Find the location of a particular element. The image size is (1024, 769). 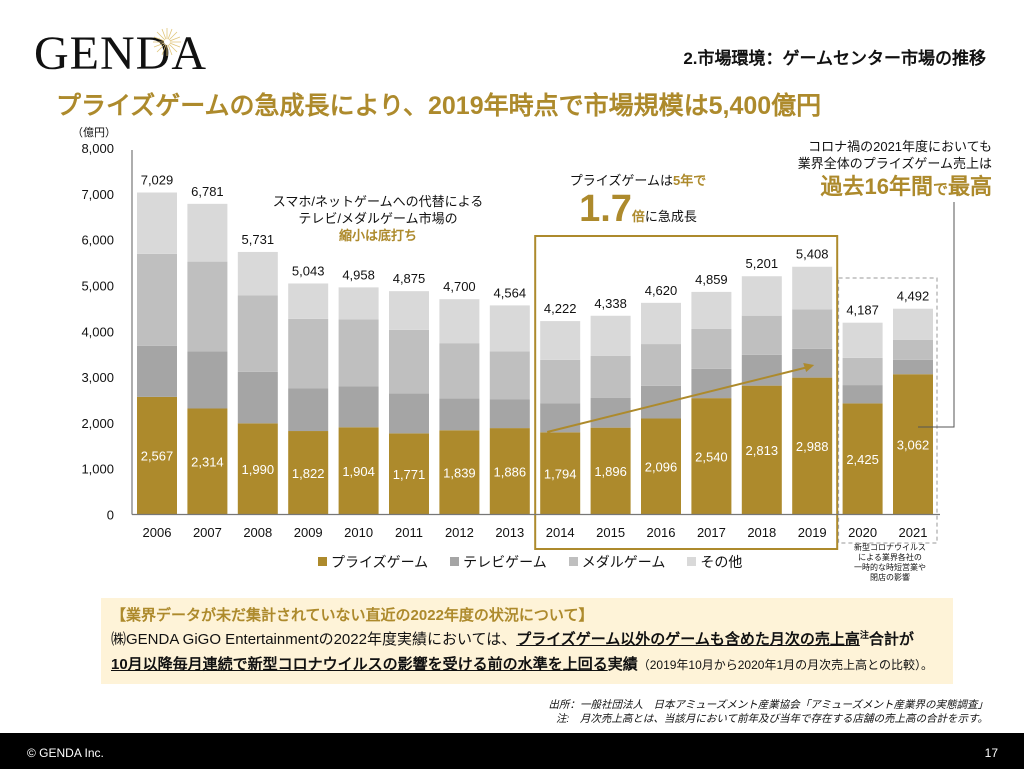

annotation-decline-line2: テレビ/メダルゲーム市場の is located at coordinates (378, 218).